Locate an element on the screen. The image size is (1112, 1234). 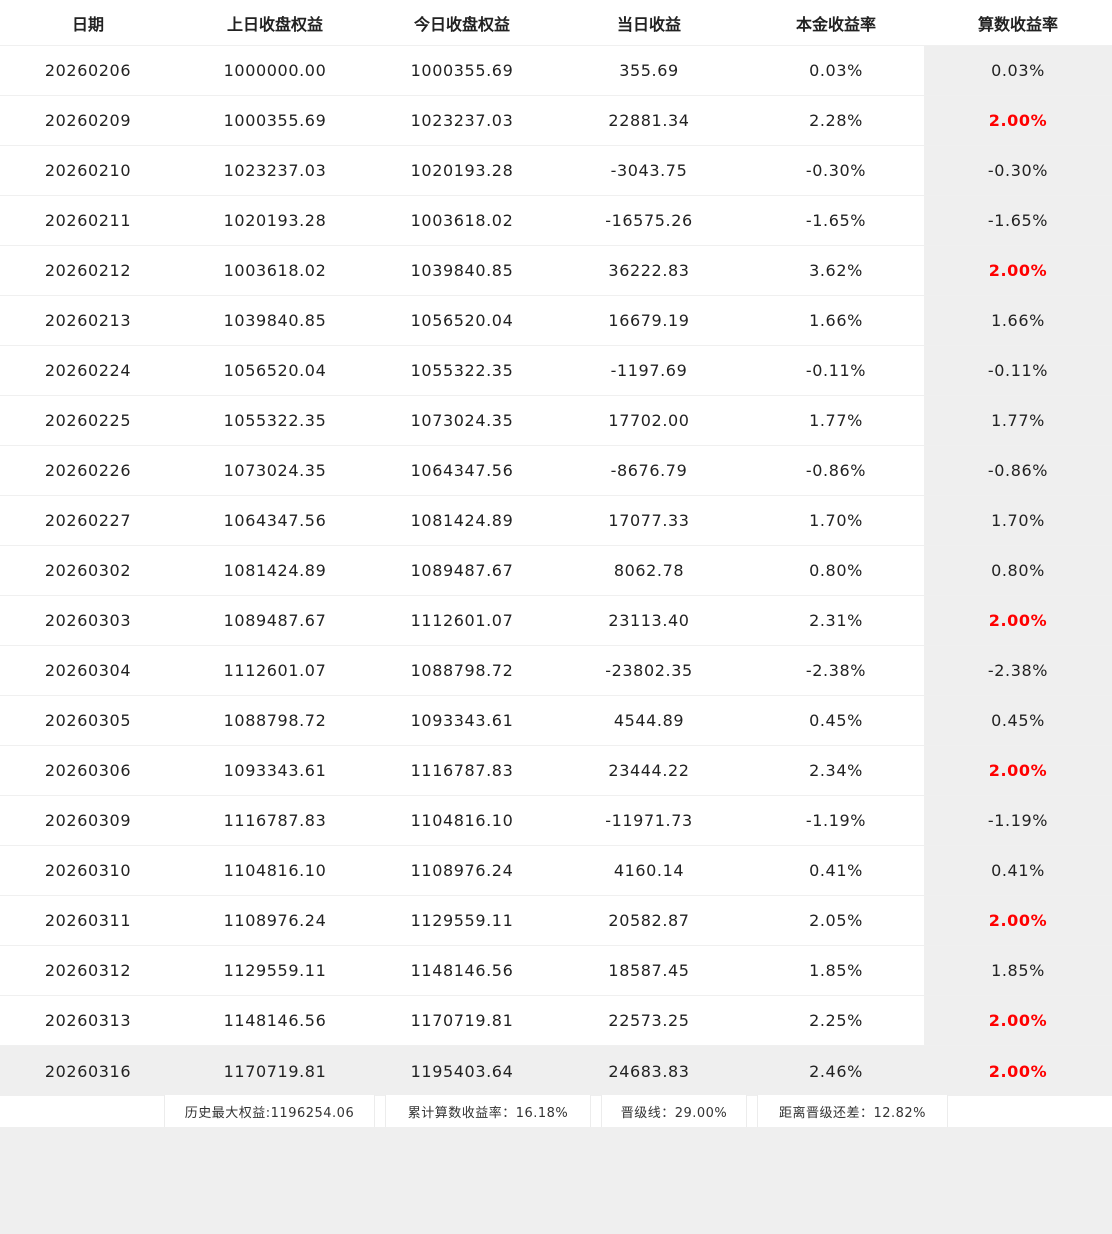
date-cell: 20260303 is located at coordinates (88, 620).